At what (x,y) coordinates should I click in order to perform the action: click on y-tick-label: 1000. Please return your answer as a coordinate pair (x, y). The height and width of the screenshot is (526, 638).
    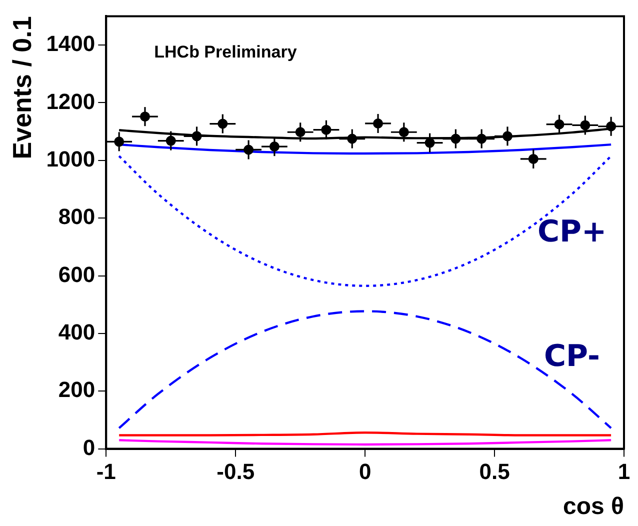
    Looking at the image, I should click on (71, 159).